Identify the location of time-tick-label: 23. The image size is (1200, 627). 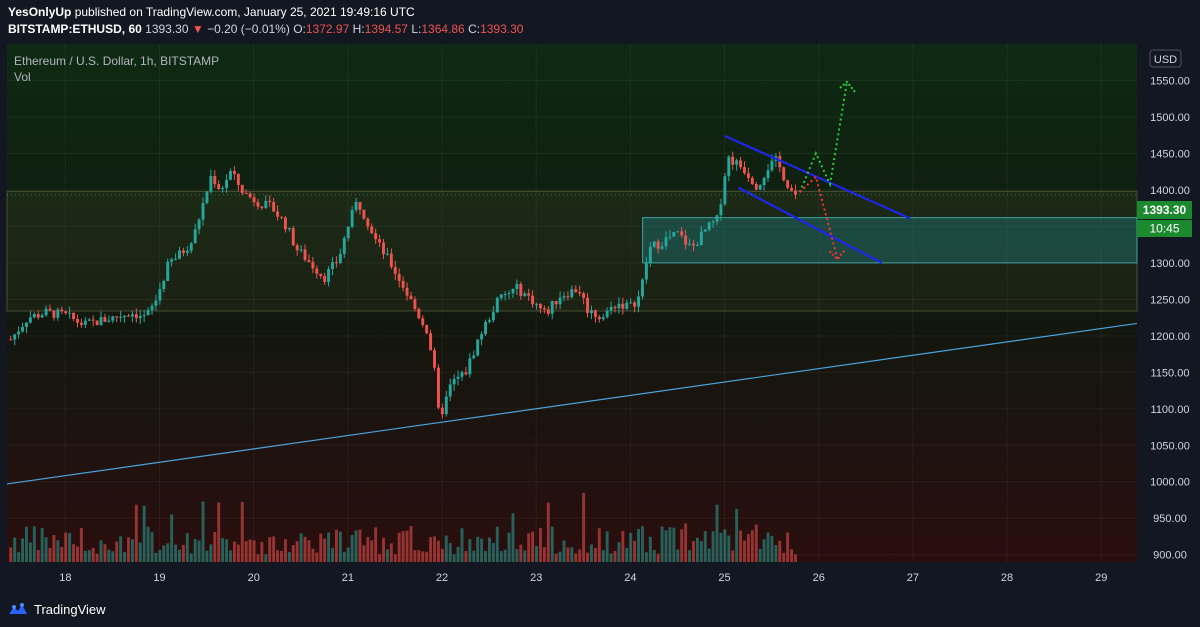
(536, 578).